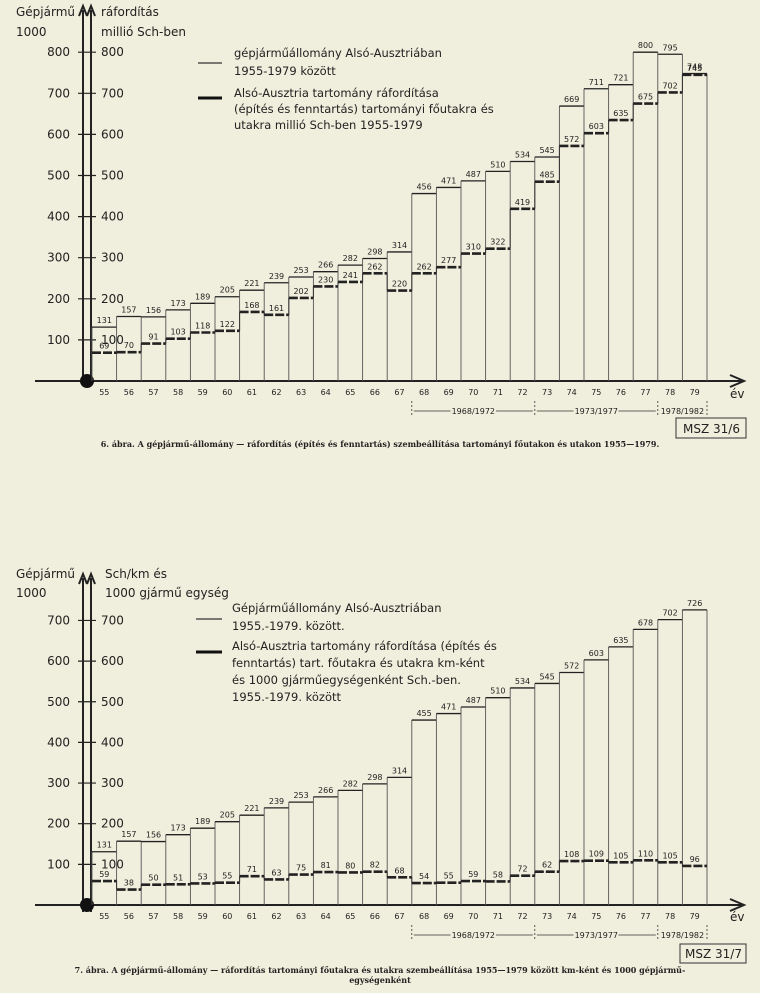 The width and height of the screenshot is (760, 993). What do you see at coordinates (45, 574) in the screenshot?
I see `left-axis-title-line1: Gépjármű` at bounding box center [45, 574].